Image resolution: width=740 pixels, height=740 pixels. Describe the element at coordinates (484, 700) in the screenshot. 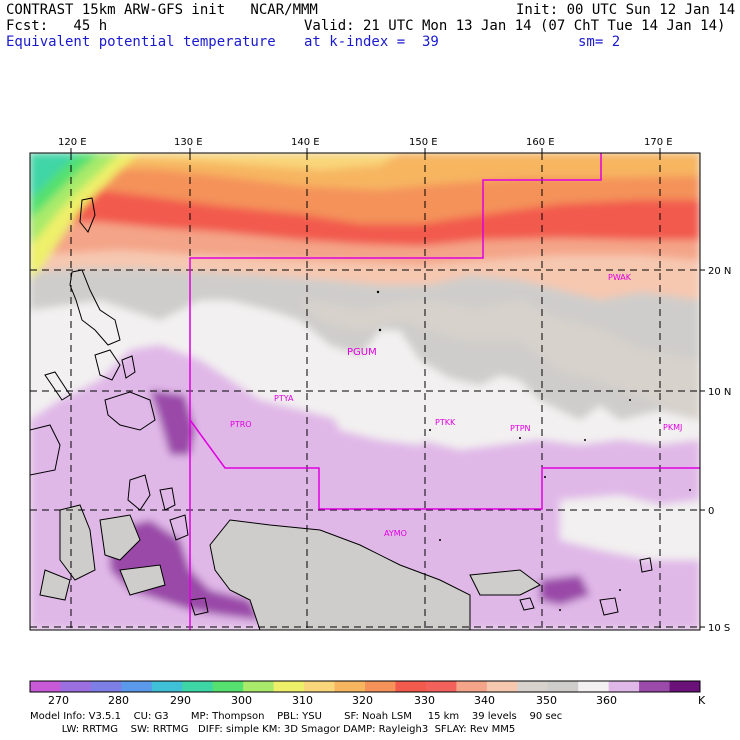

I see `cbar-label-340: 340` at that location.